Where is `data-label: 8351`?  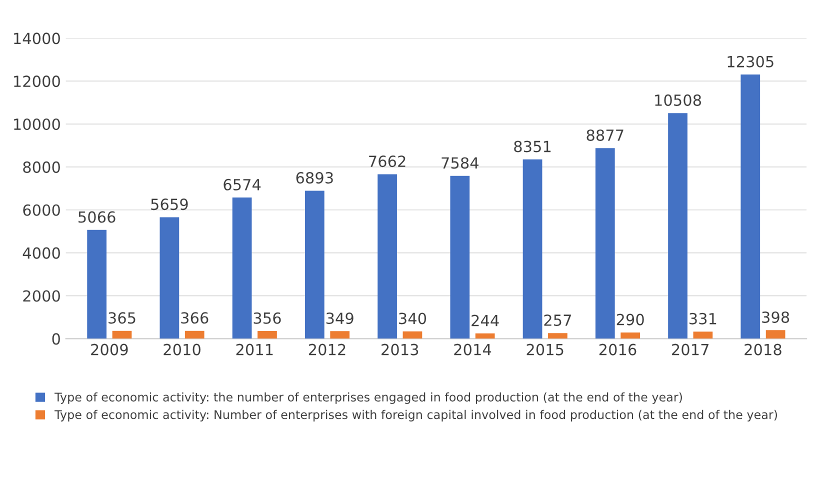
data-label: 8351 is located at coordinates (532, 146).